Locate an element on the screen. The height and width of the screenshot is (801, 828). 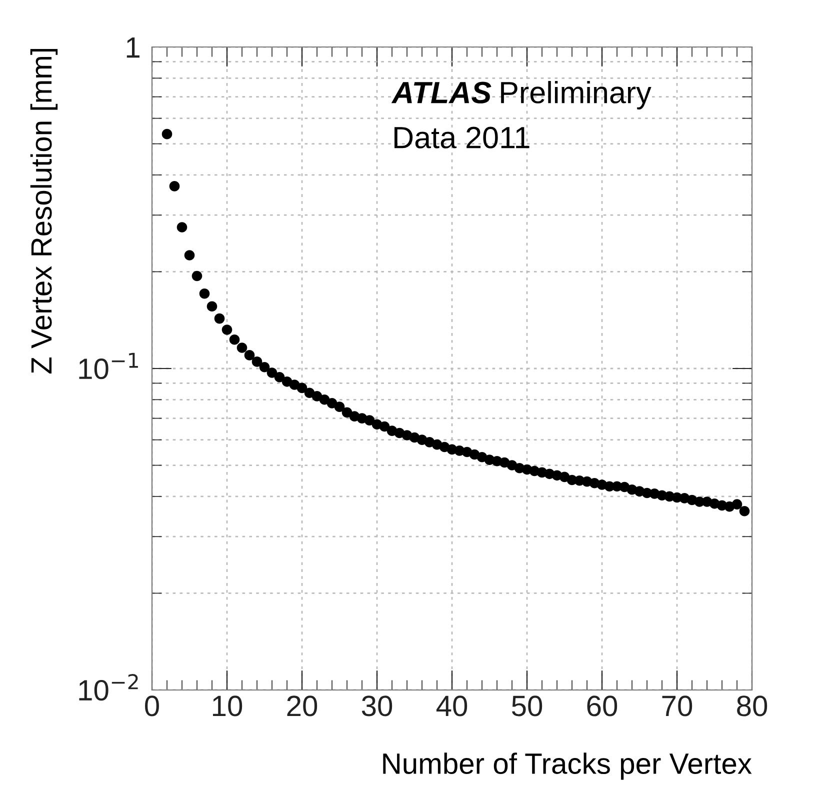
x-tick-label: 80 is located at coordinates (752, 706).